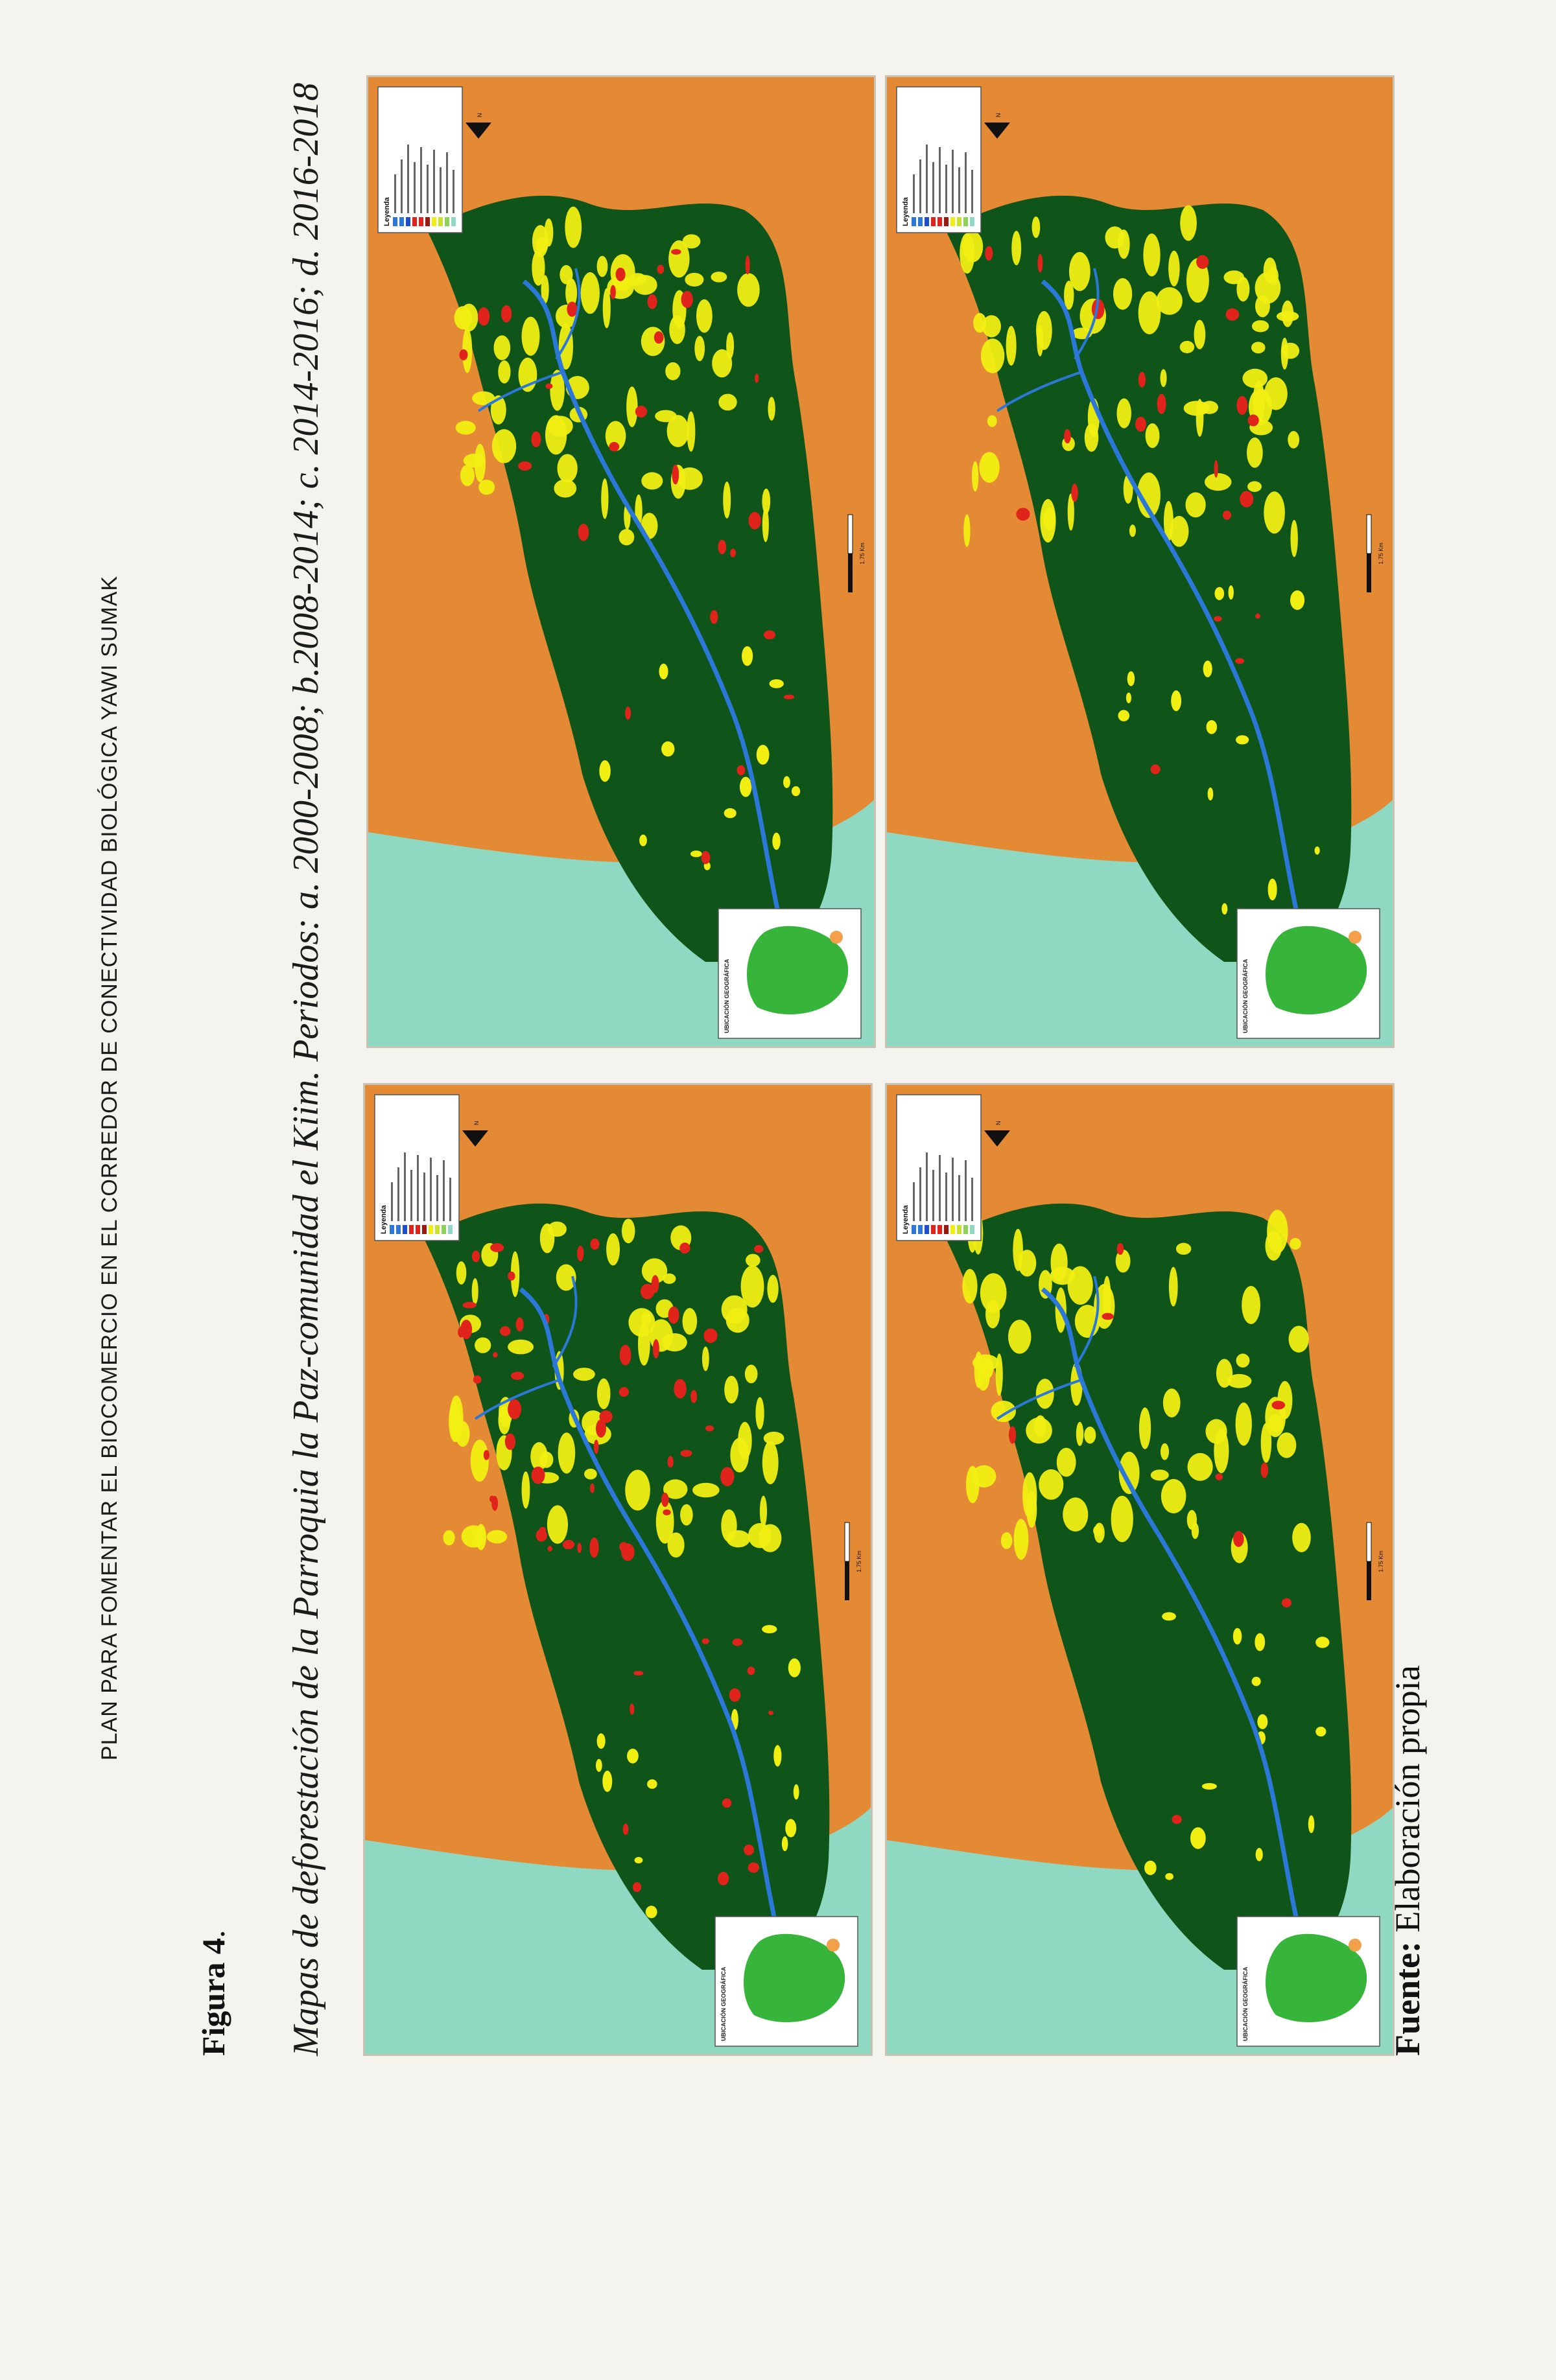  What do you see at coordinates (1355, 938) in the screenshot?
I see `study-area-marker` at bounding box center [1355, 938].